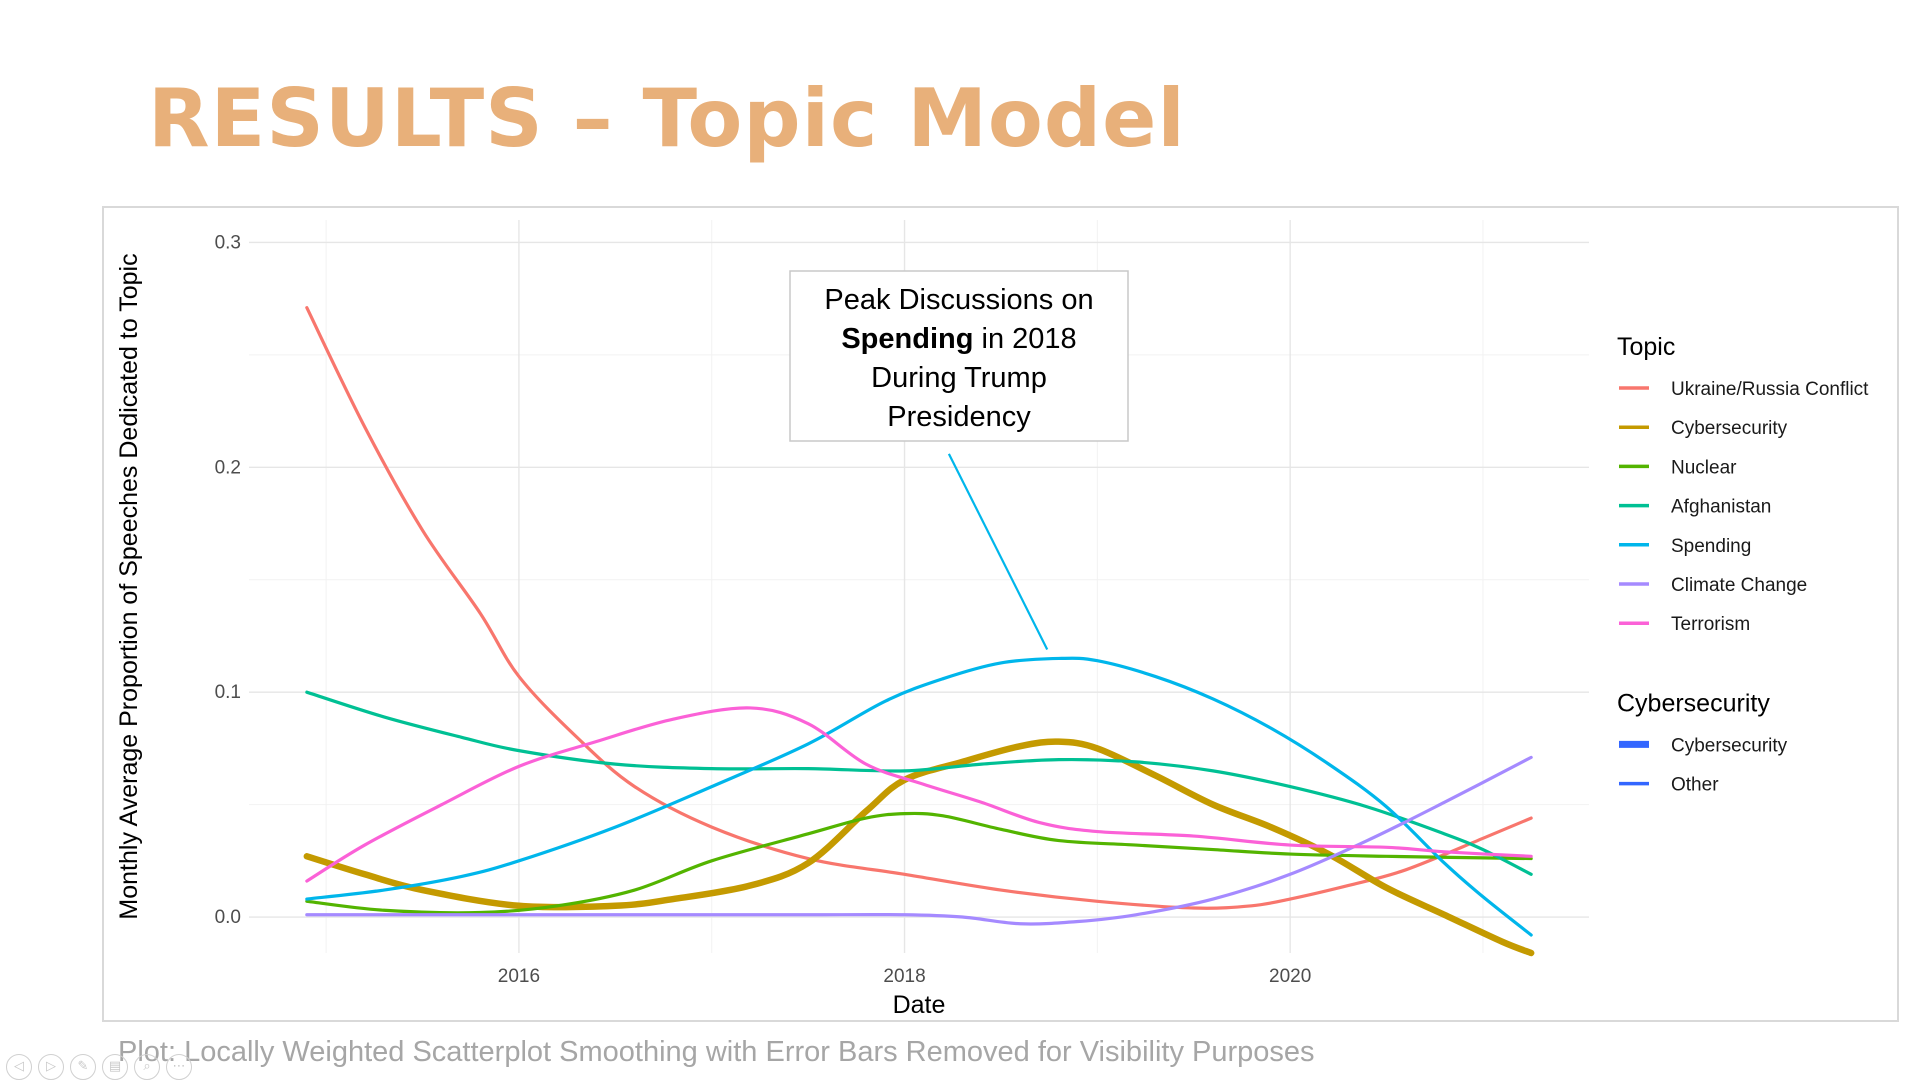  What do you see at coordinates (1721, 507) in the screenshot?
I see `legend-label: Afghanistan` at bounding box center [1721, 507].